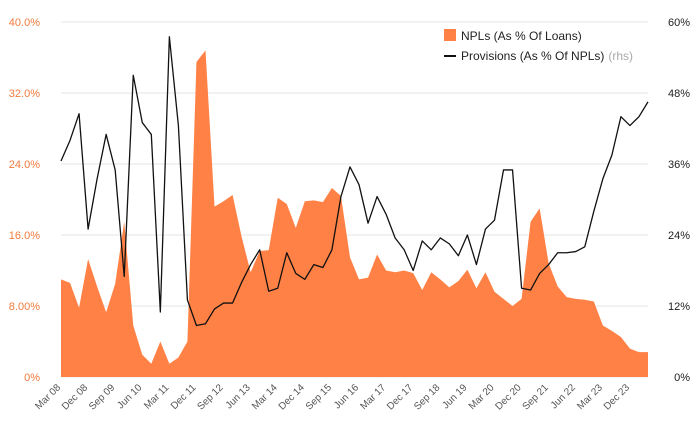  What do you see at coordinates (184, 397) in the screenshot?
I see `x-tick-5: Dec 11` at bounding box center [184, 397].